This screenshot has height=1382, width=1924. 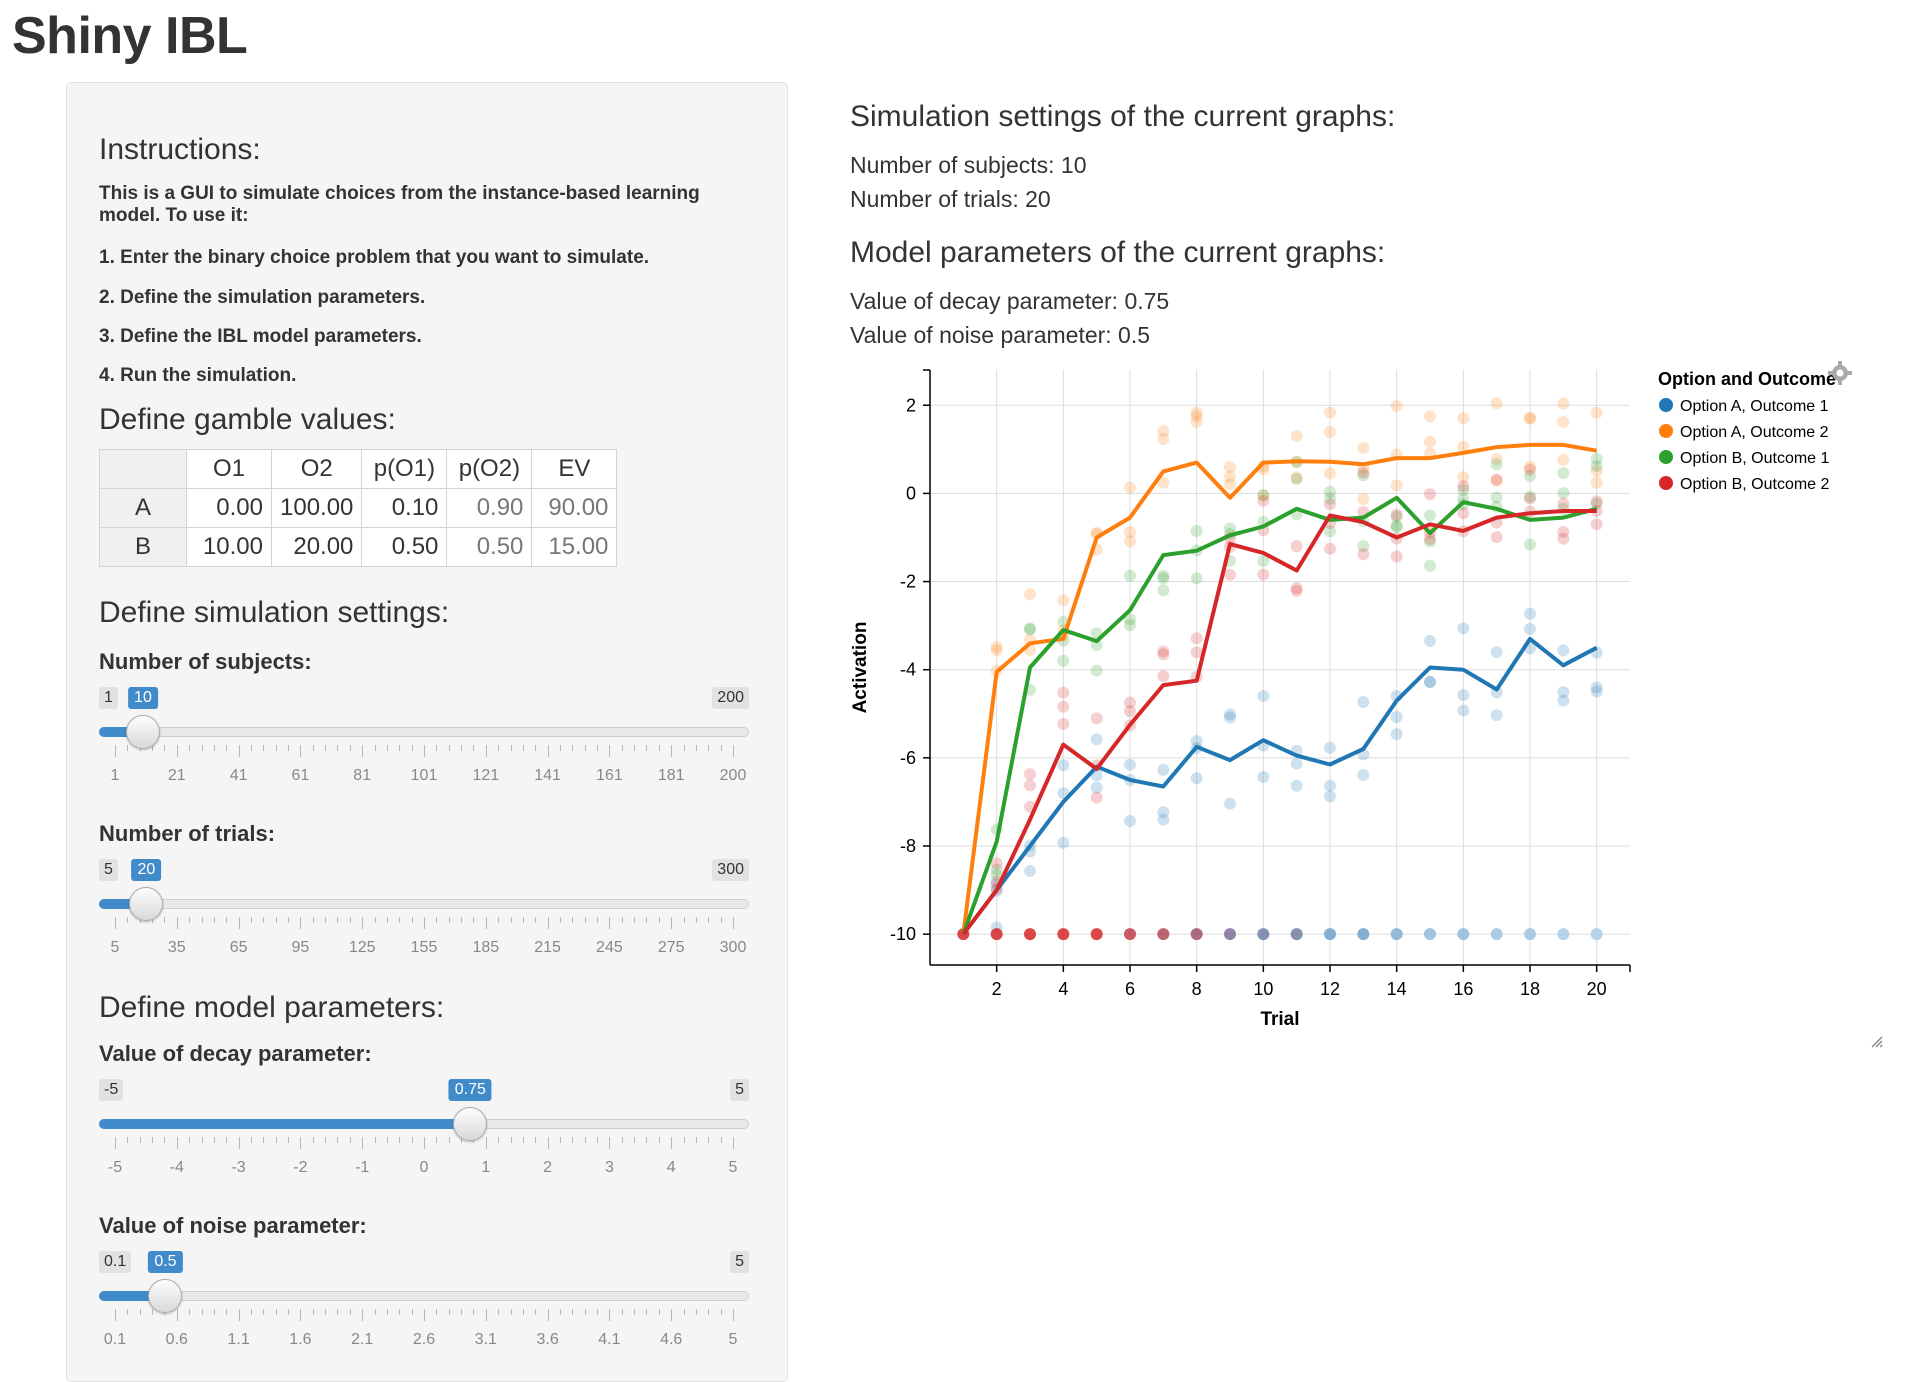 What do you see at coordinates (968, 165) in the screenshot?
I see `subjects-info: Number of subjects: 10` at bounding box center [968, 165].